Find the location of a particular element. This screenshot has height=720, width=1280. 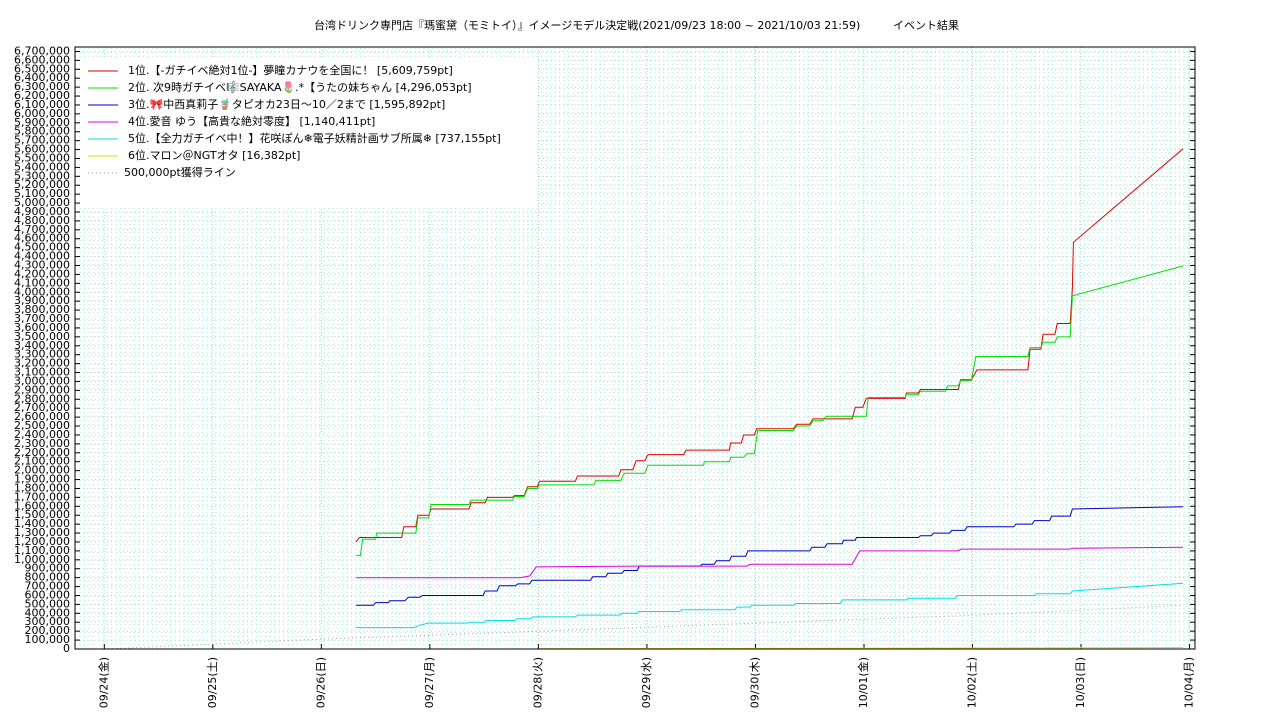

y-tick-label: 3,400,000 is located at coordinates (42, 345).